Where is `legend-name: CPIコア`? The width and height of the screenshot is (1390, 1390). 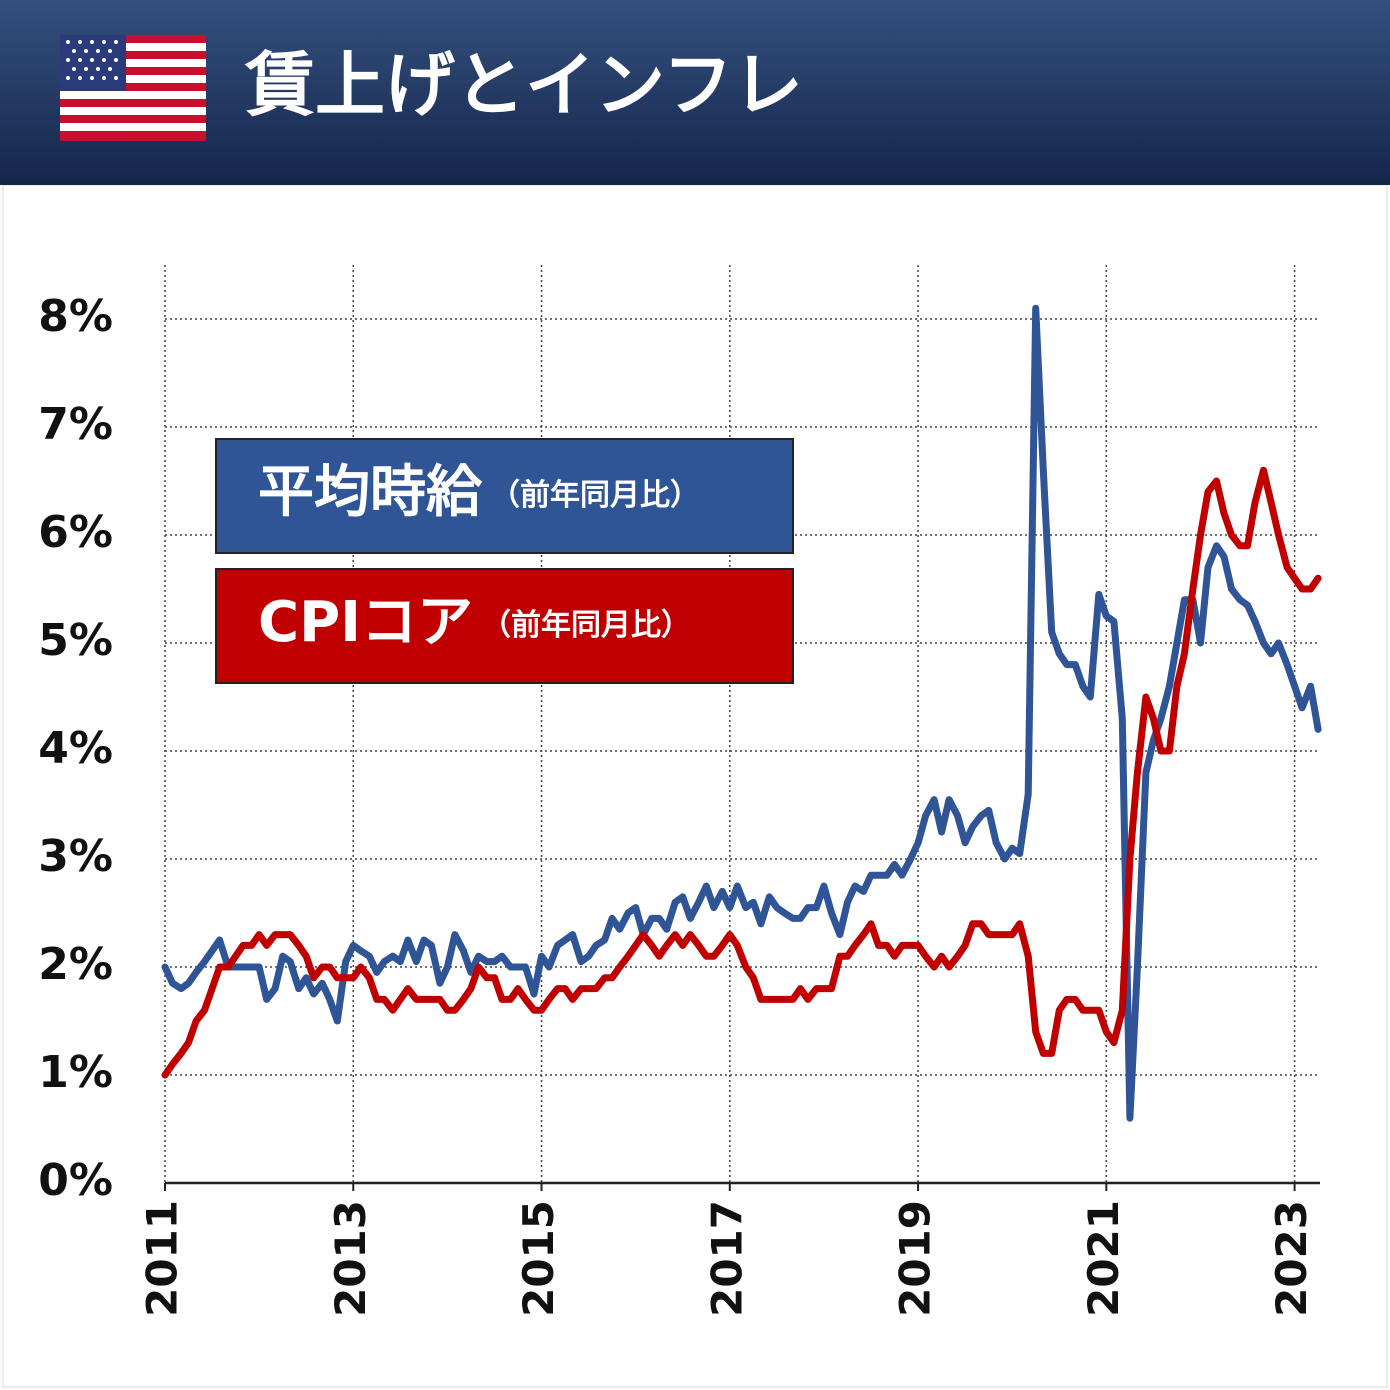 legend-name: CPIコア is located at coordinates (365, 622).